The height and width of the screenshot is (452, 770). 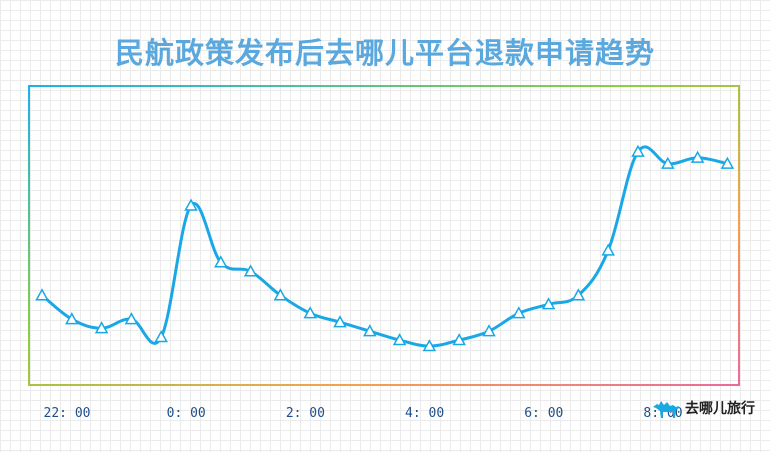 I want to click on chart-title: 民航政策发布后去哪儿平台退款申请趋势, so click(x=384, y=53).